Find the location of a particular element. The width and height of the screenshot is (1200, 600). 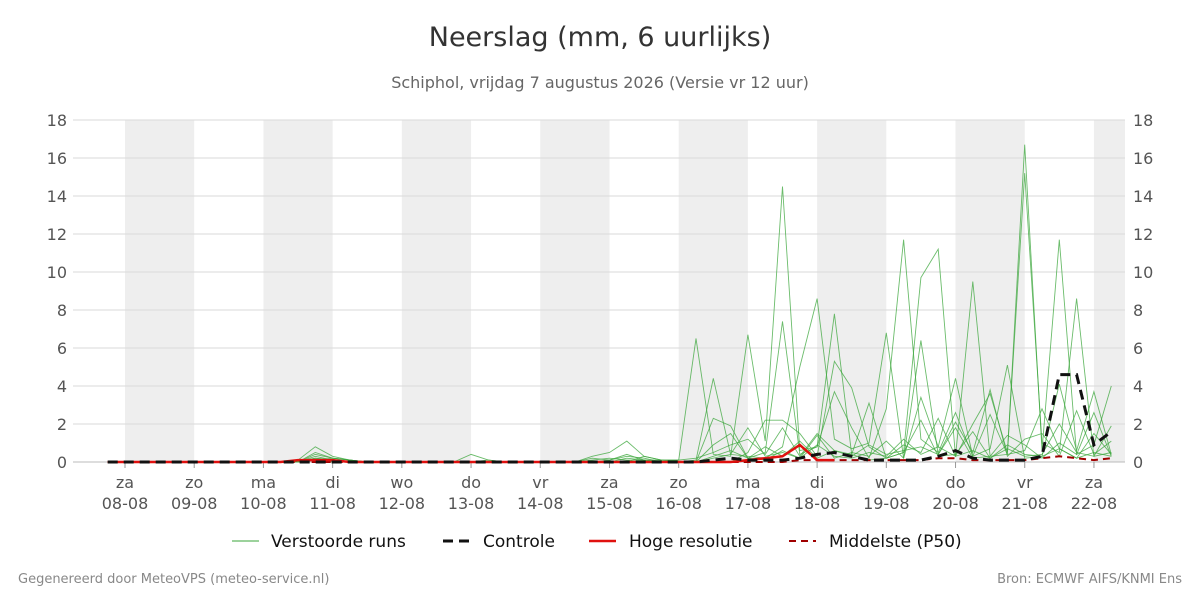

y-tick-label-right: 14 is located at coordinates (1143, 196).